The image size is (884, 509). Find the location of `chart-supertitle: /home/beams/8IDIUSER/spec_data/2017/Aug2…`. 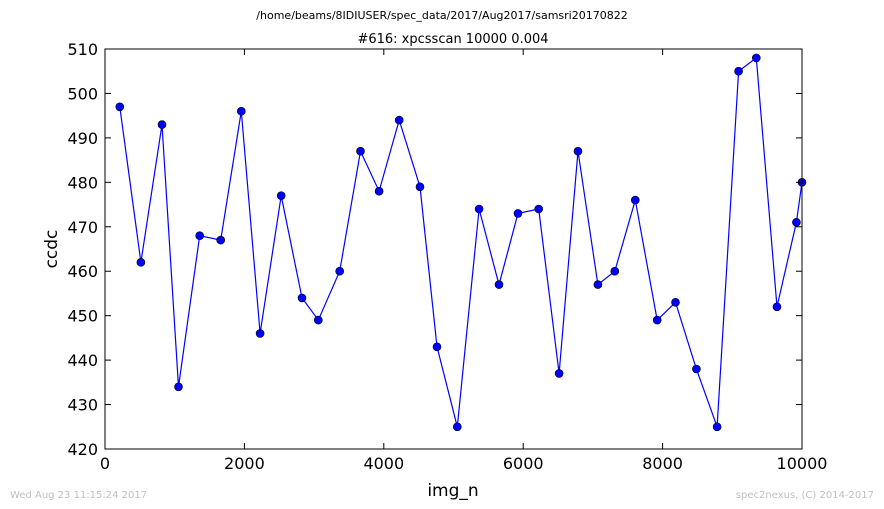

chart-supertitle: /home/beams/8IDIUSER/spec_data/2017/Aug2… is located at coordinates (441, 15).